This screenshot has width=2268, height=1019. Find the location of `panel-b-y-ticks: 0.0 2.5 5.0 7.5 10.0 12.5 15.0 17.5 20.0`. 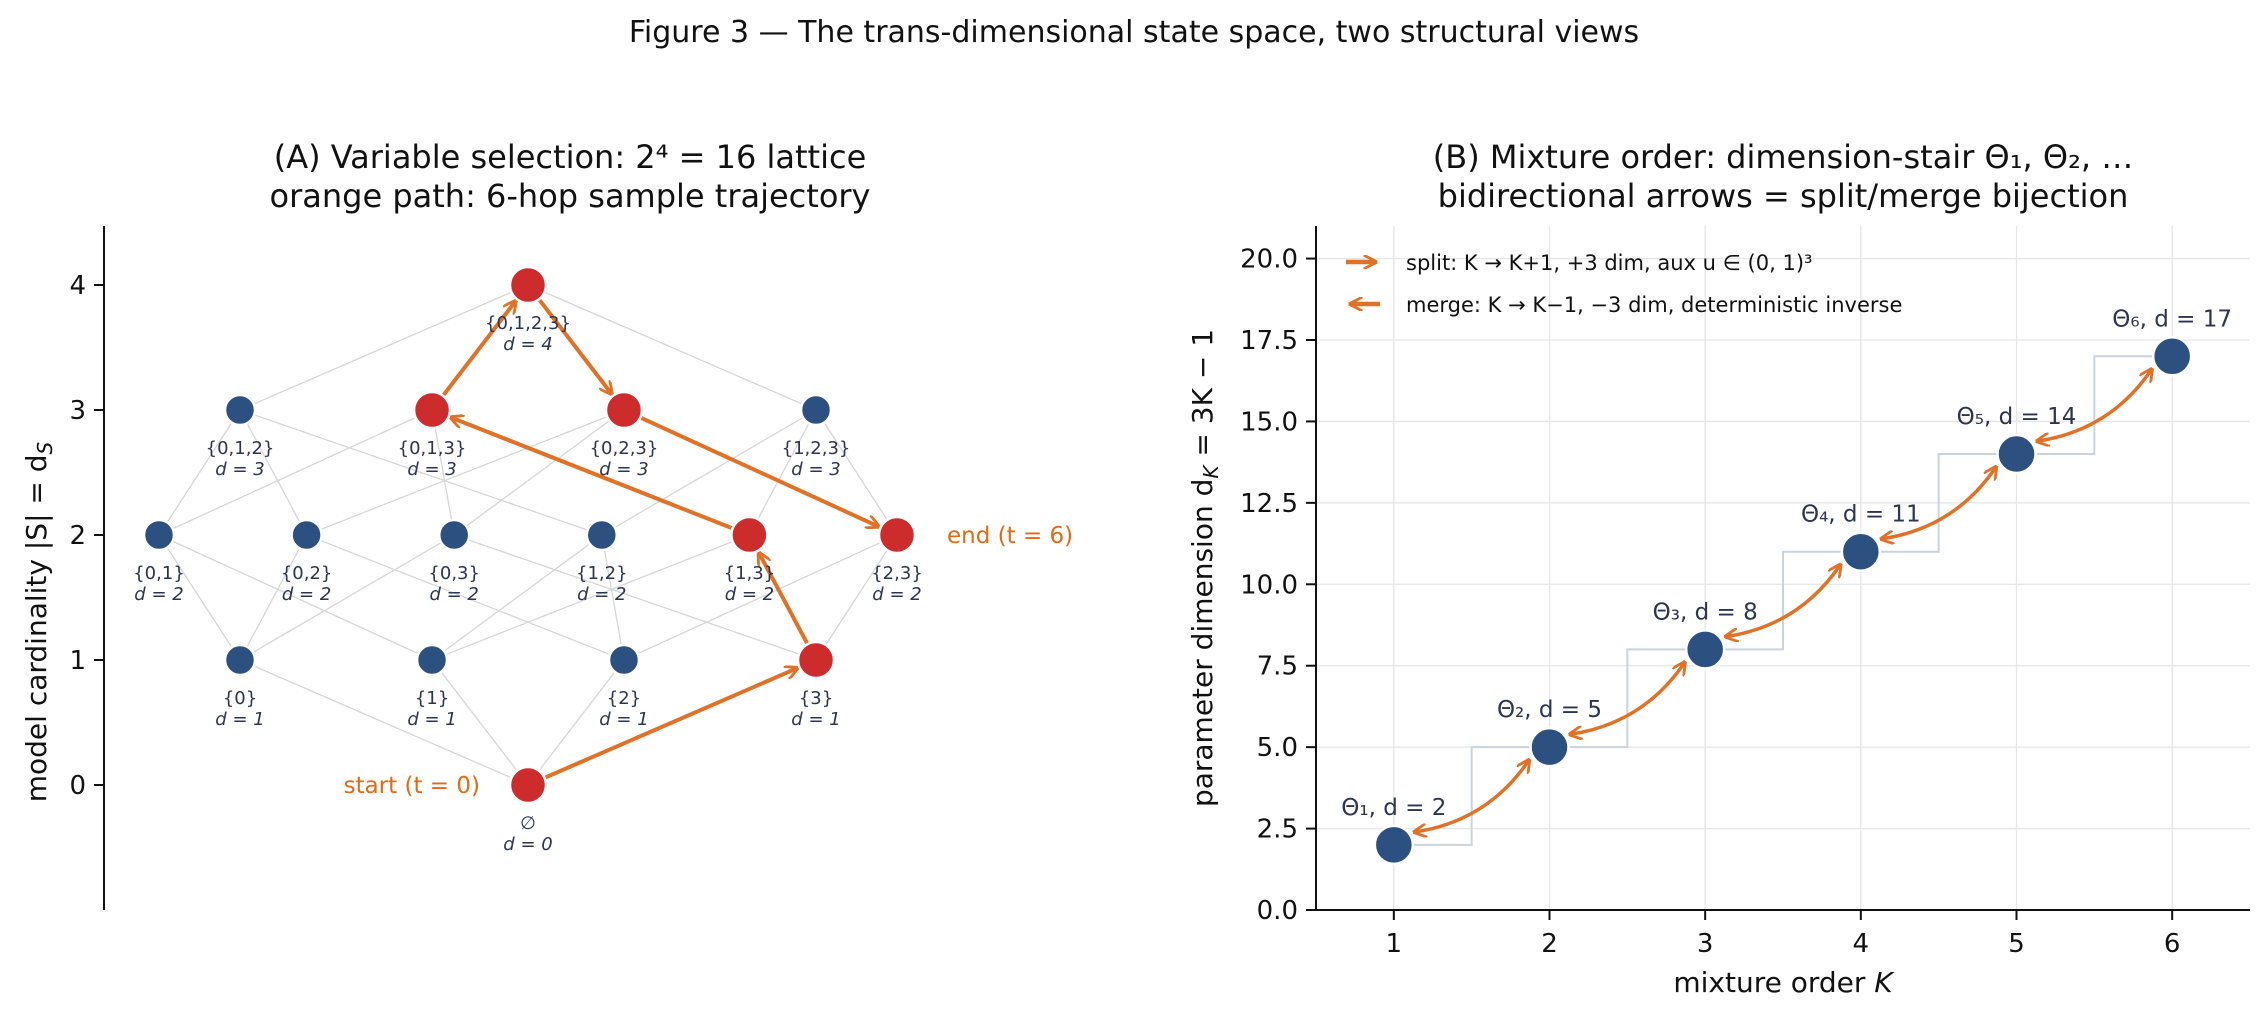

panel-b-y-ticks: 0.0 2.5 5.0 7.5 10.0 12.5 15.0 17.5 20.0 is located at coordinates (1278, 585).